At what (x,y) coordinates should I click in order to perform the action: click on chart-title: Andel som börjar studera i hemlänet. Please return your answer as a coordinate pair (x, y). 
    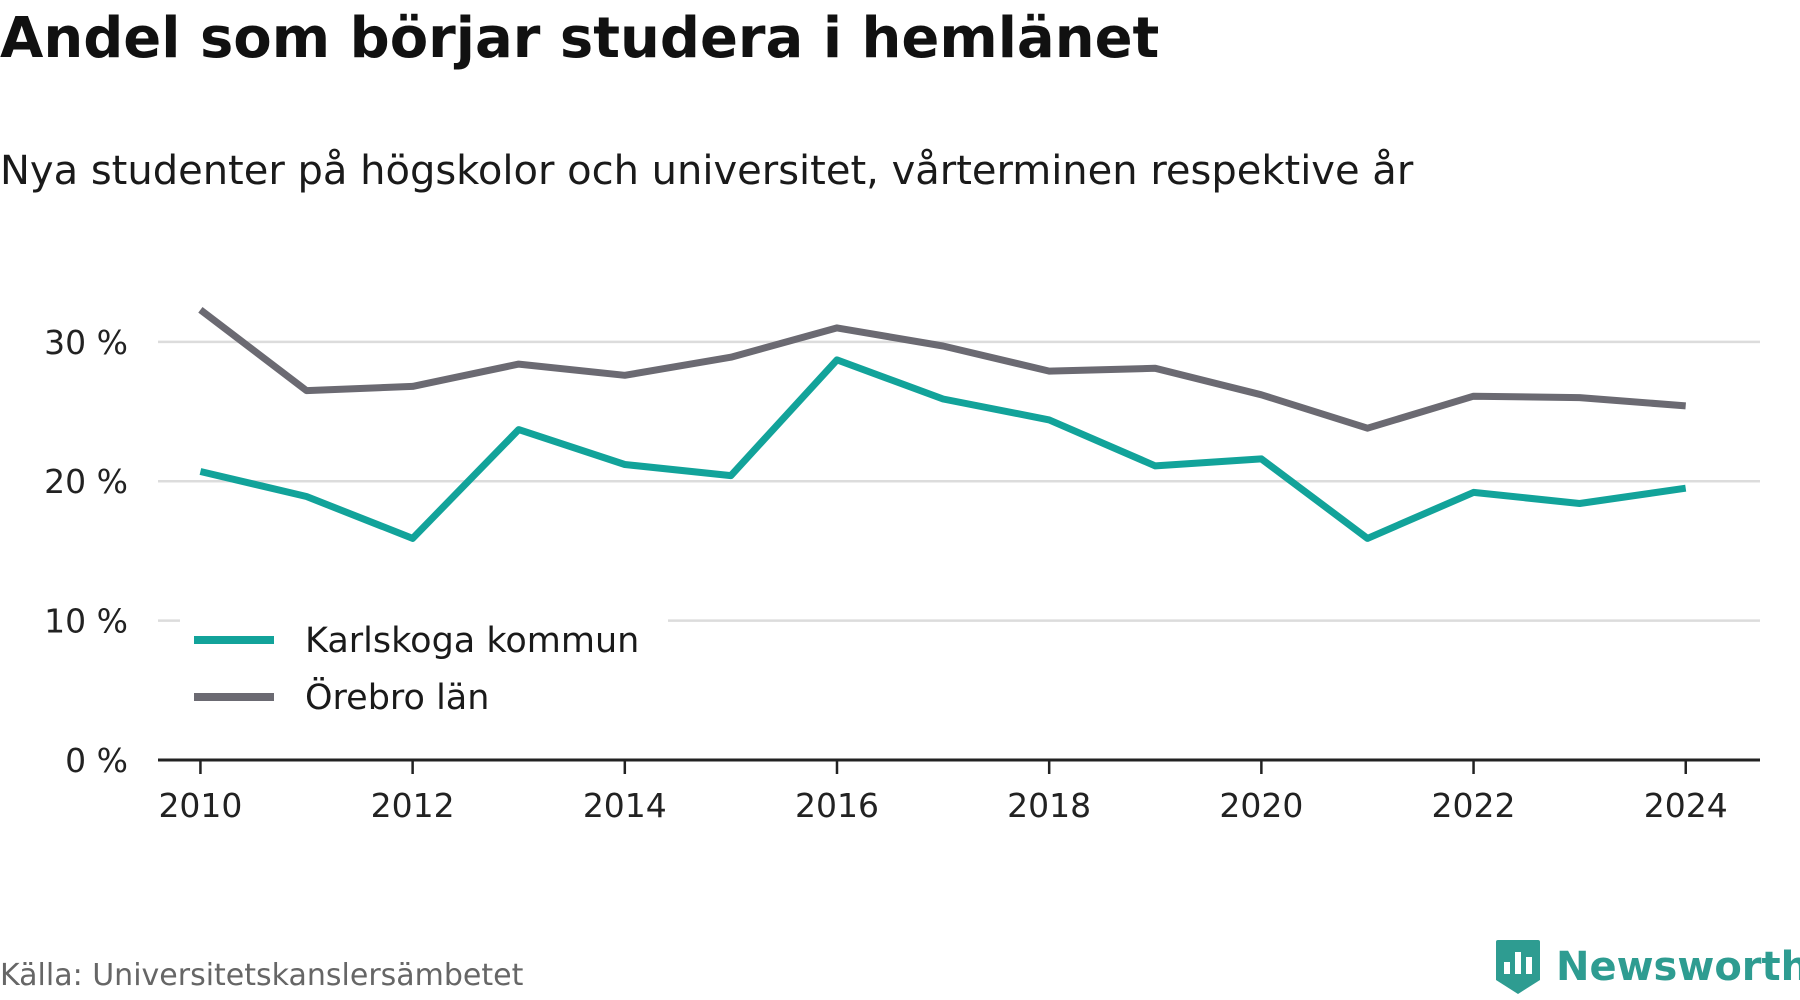
    Looking at the image, I should click on (580, 38).